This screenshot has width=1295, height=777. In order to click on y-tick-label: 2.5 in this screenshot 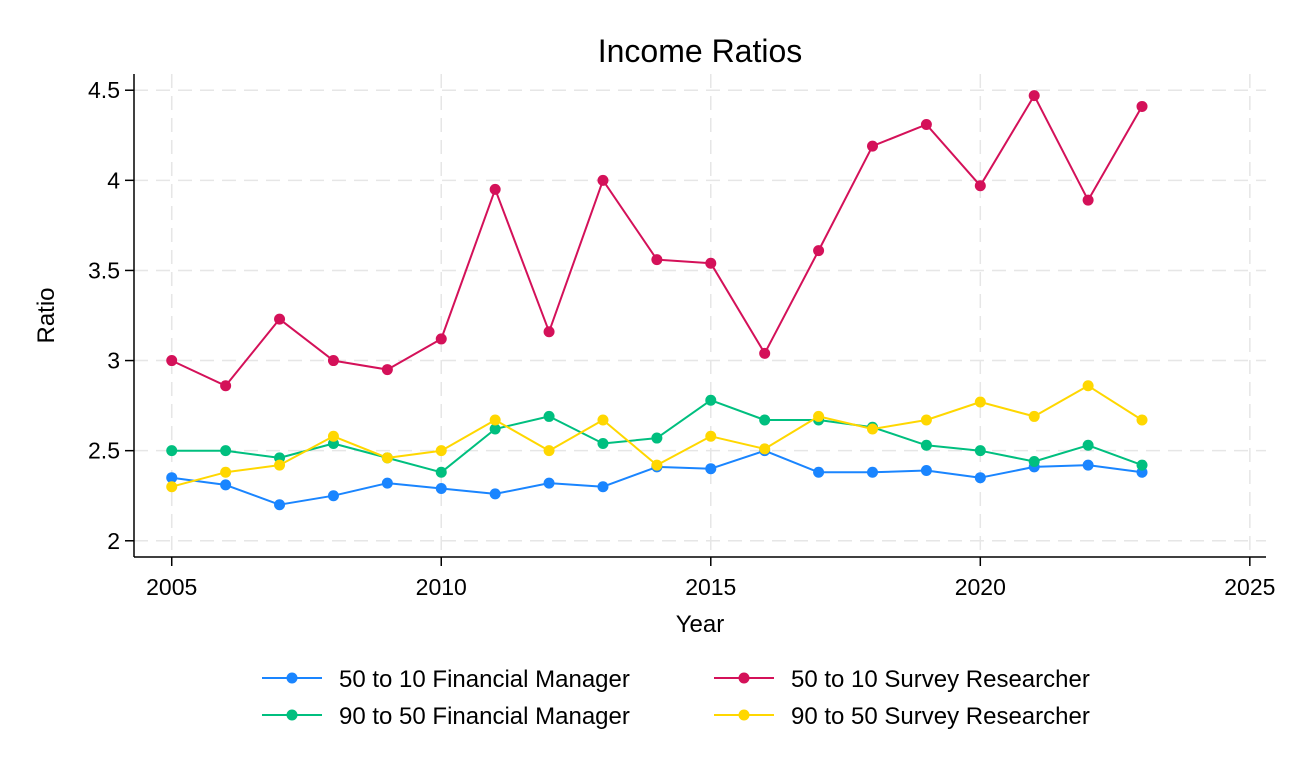, I will do `click(104, 451)`.